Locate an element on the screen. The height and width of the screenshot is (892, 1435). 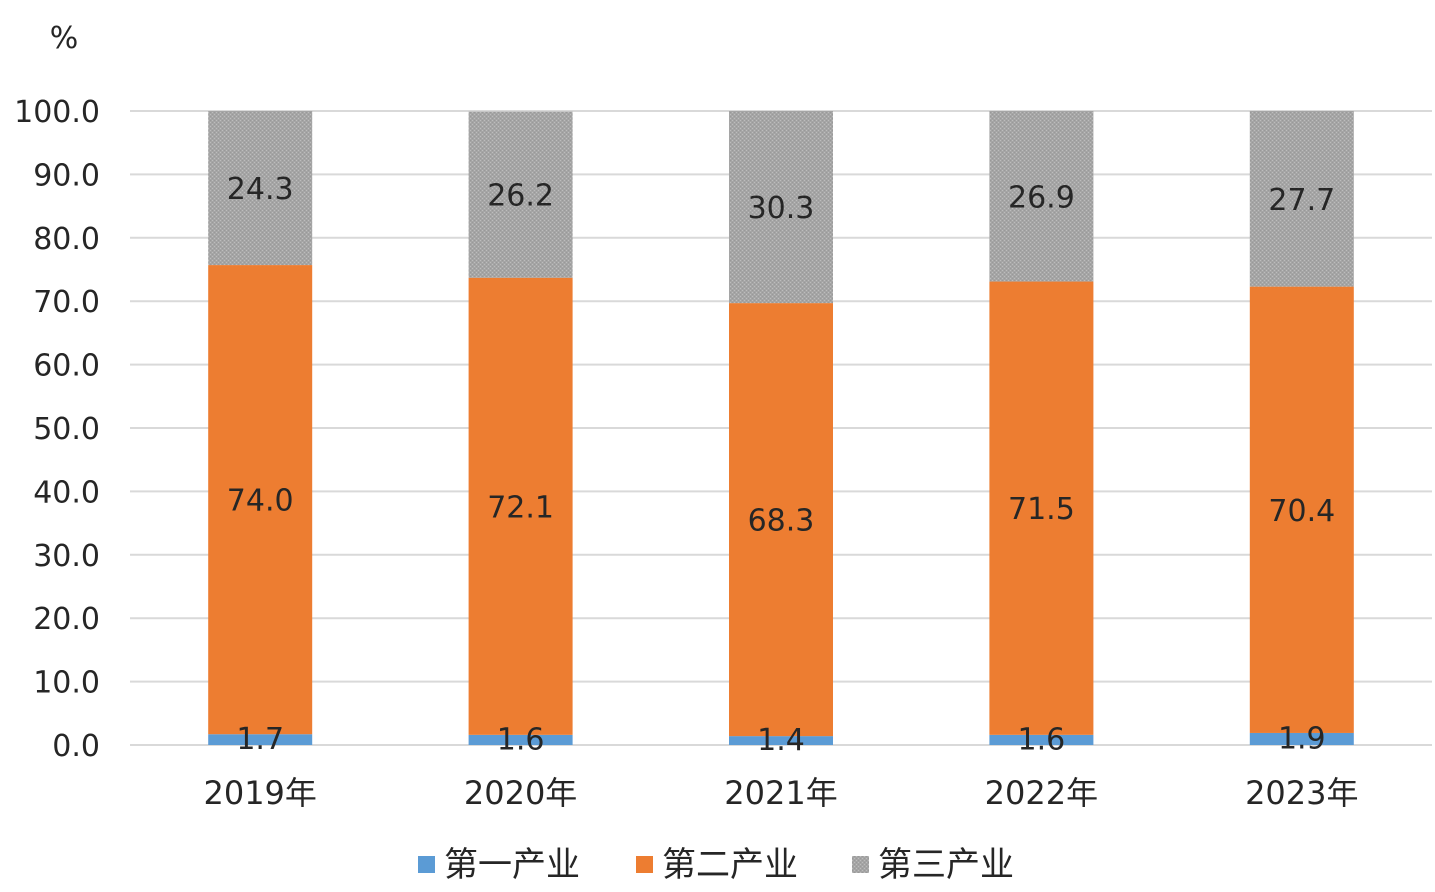
legend-label: 第三产业 is located at coordinates (946, 865).